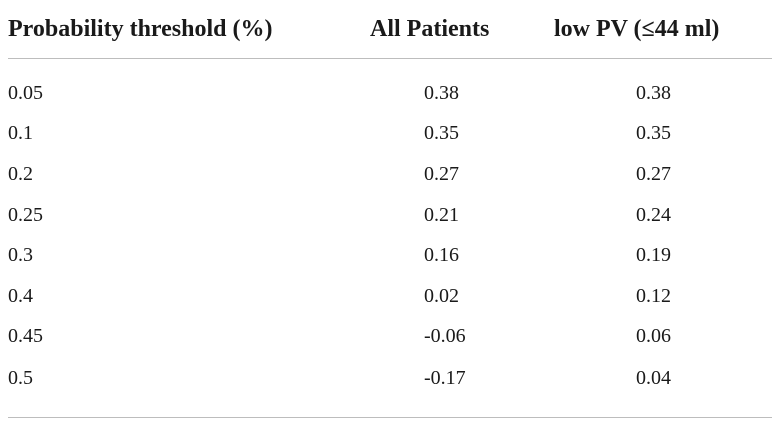 The height and width of the screenshot is (422, 772). I want to click on cell-threshold: 0.3, so click(20, 255).